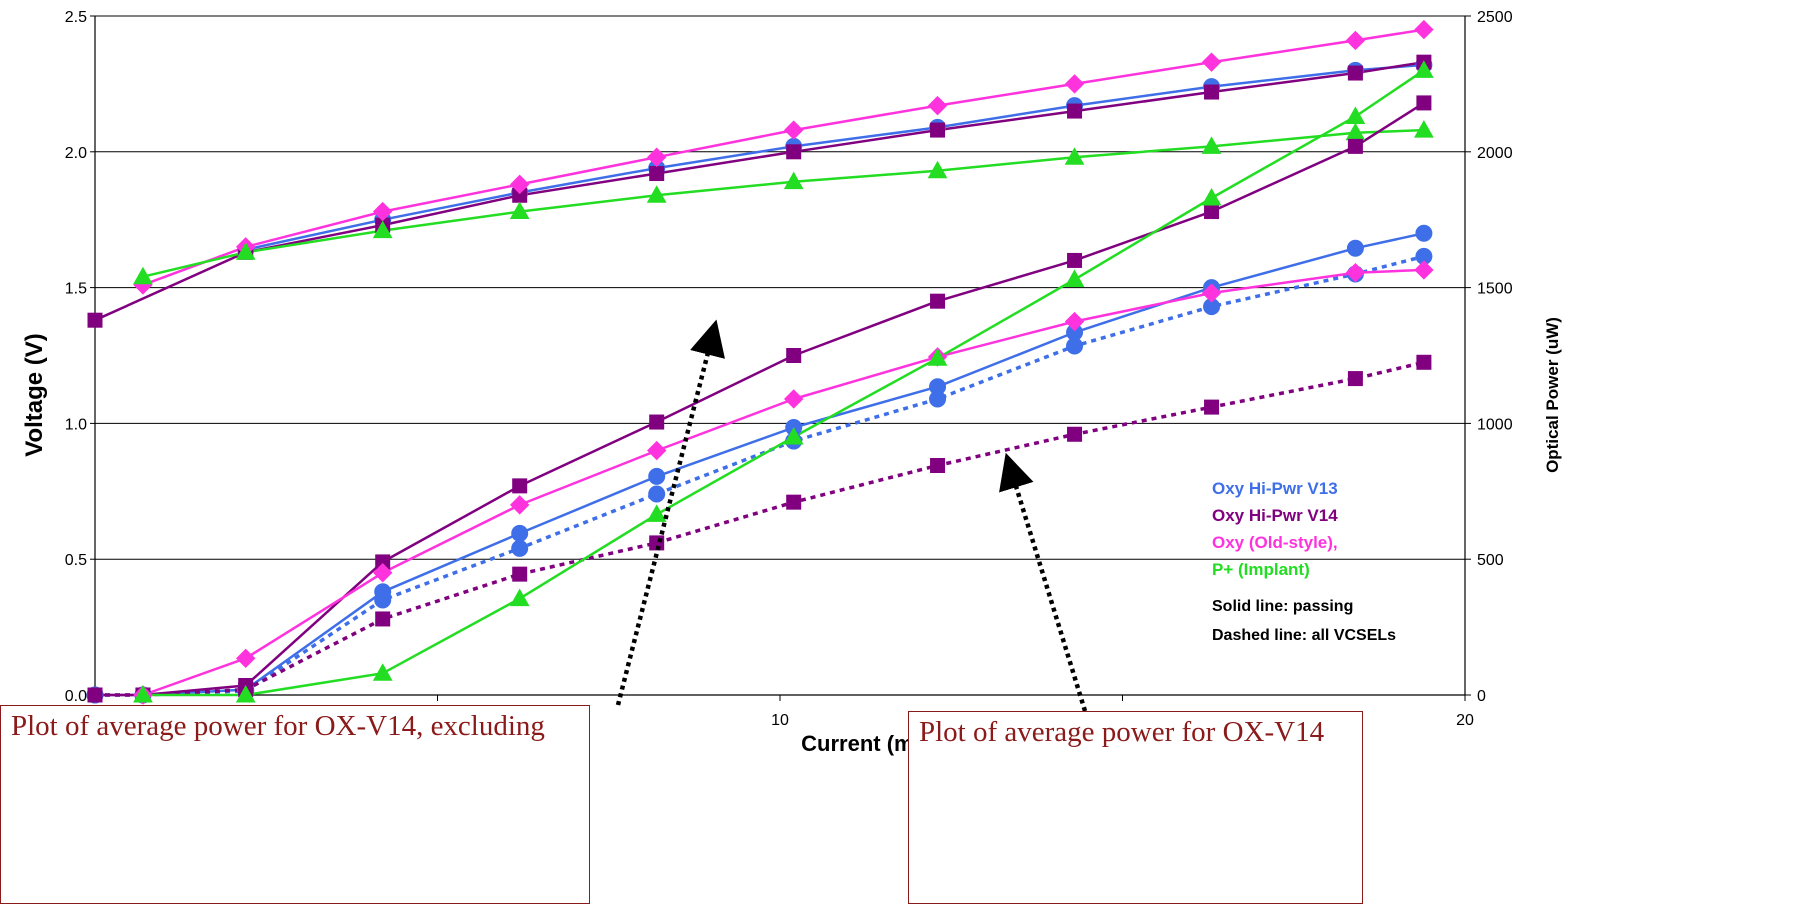  I want to click on y2-tick-label: 1000, so click(1495, 424).